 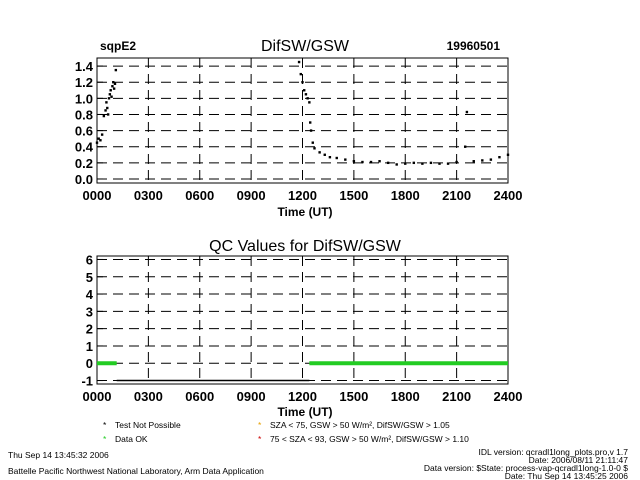 I want to click on top-x-tick-label: 2400, so click(x=508, y=195).